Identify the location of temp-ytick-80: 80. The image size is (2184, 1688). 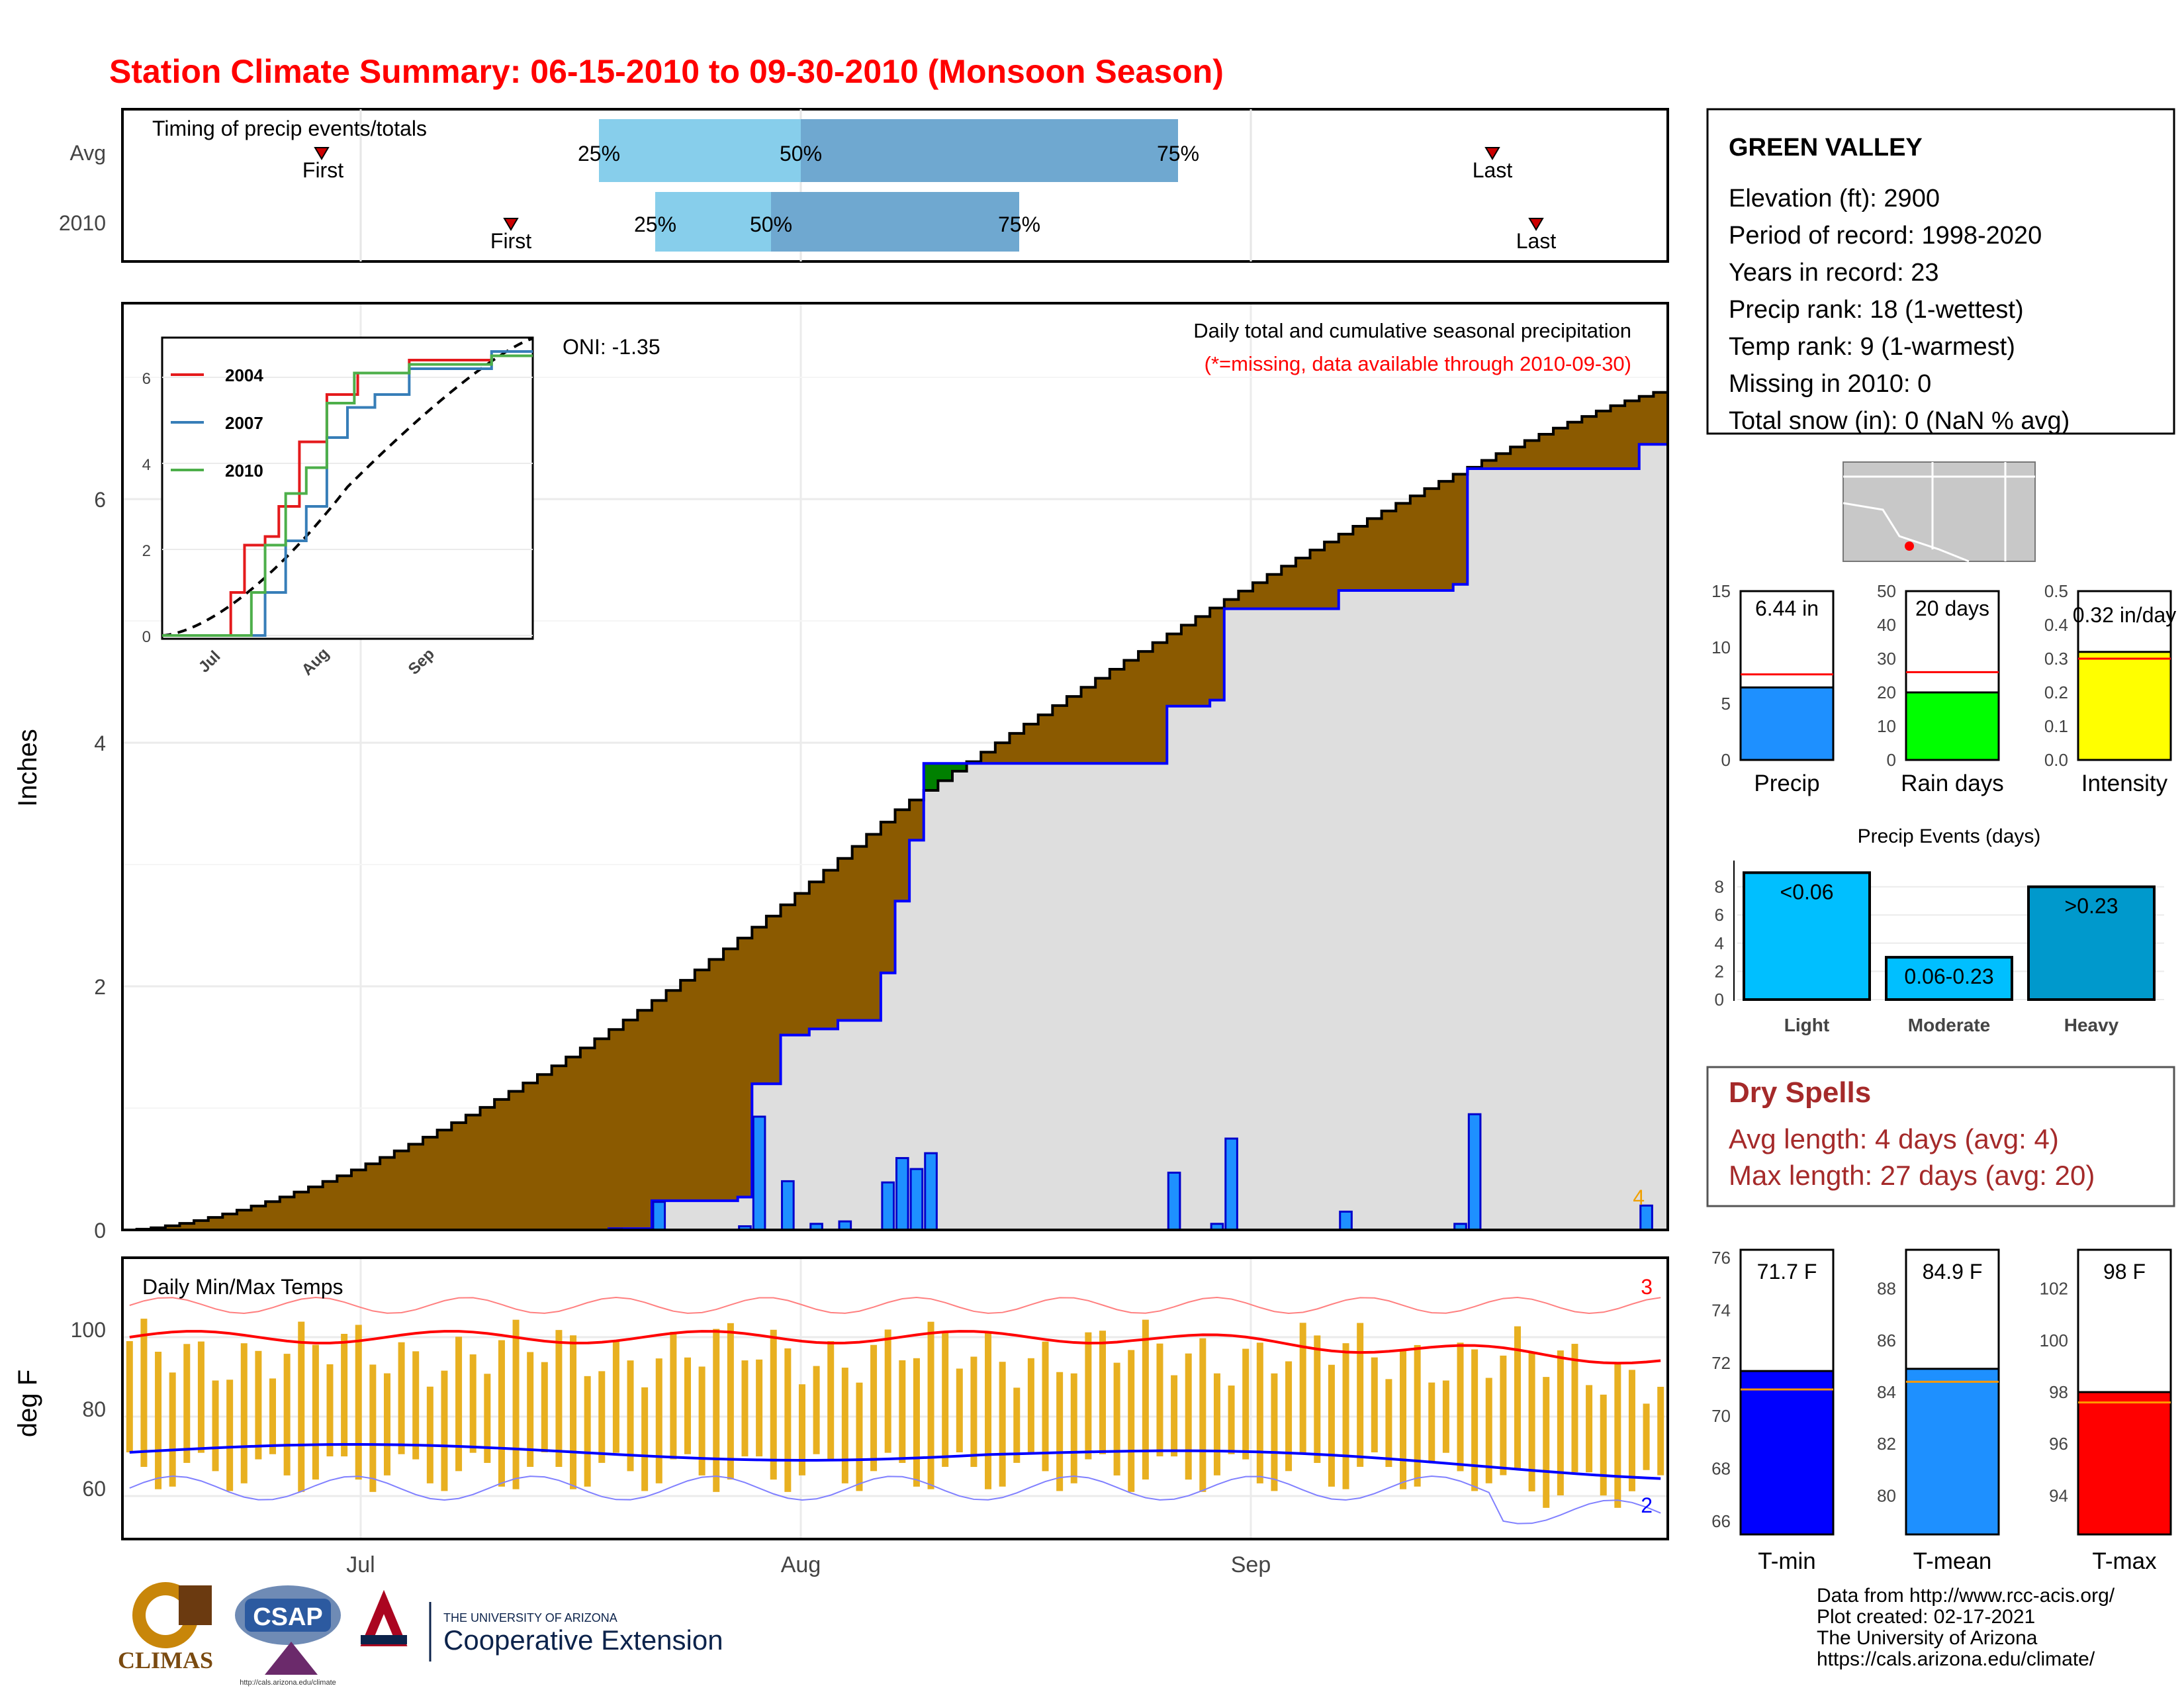
(94, 1409).